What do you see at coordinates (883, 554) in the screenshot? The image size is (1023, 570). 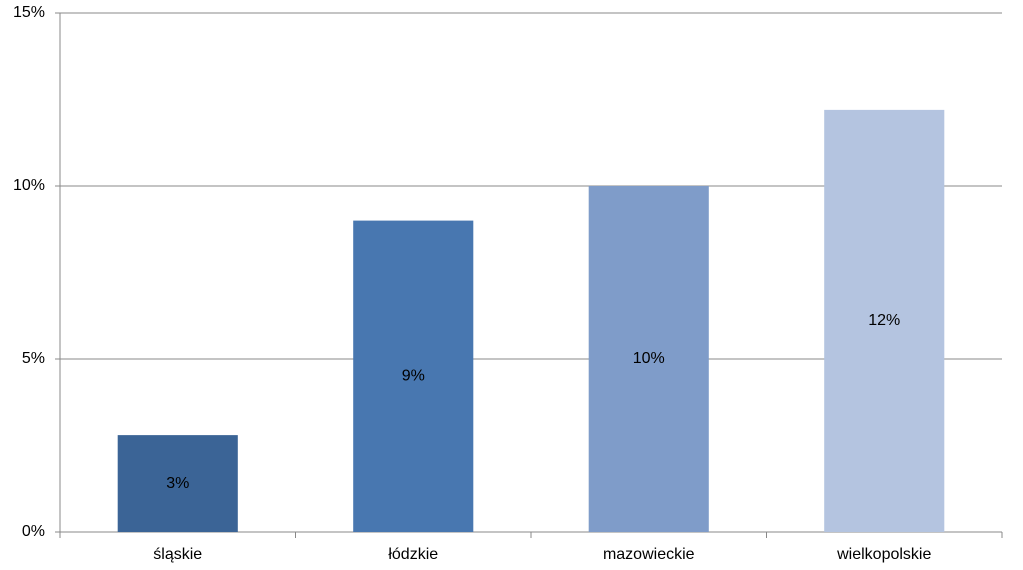 I see `x-tick-label: wielkopolskie` at bounding box center [883, 554].